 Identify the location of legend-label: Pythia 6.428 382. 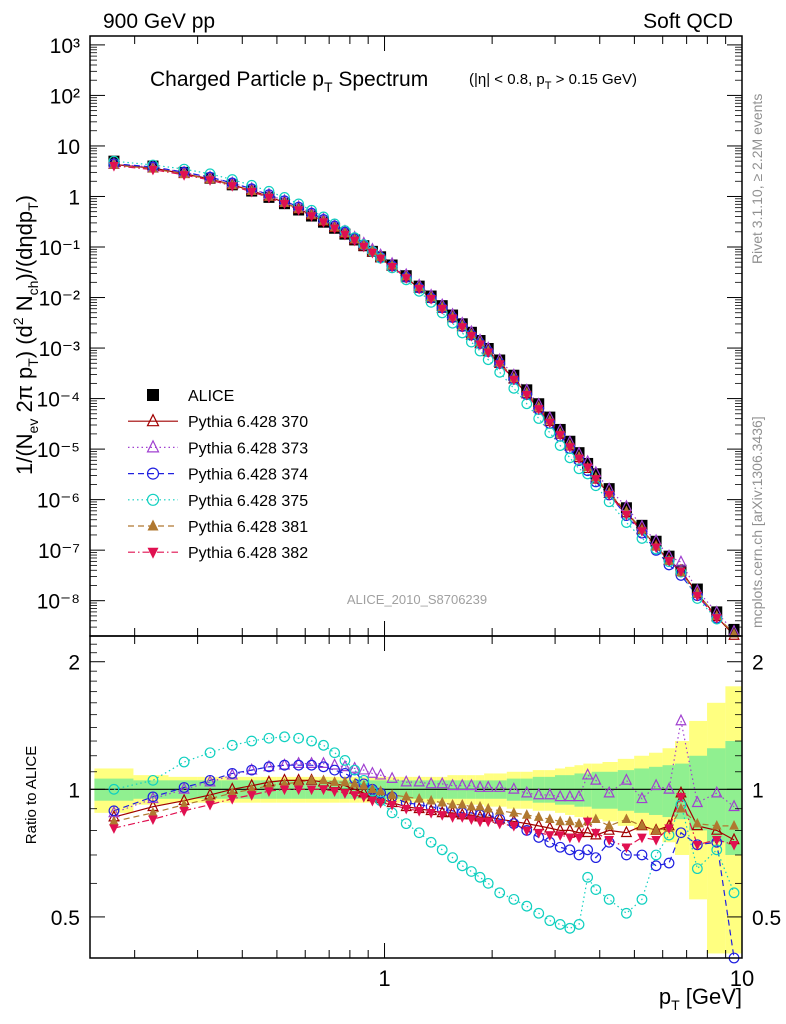
(248, 553).